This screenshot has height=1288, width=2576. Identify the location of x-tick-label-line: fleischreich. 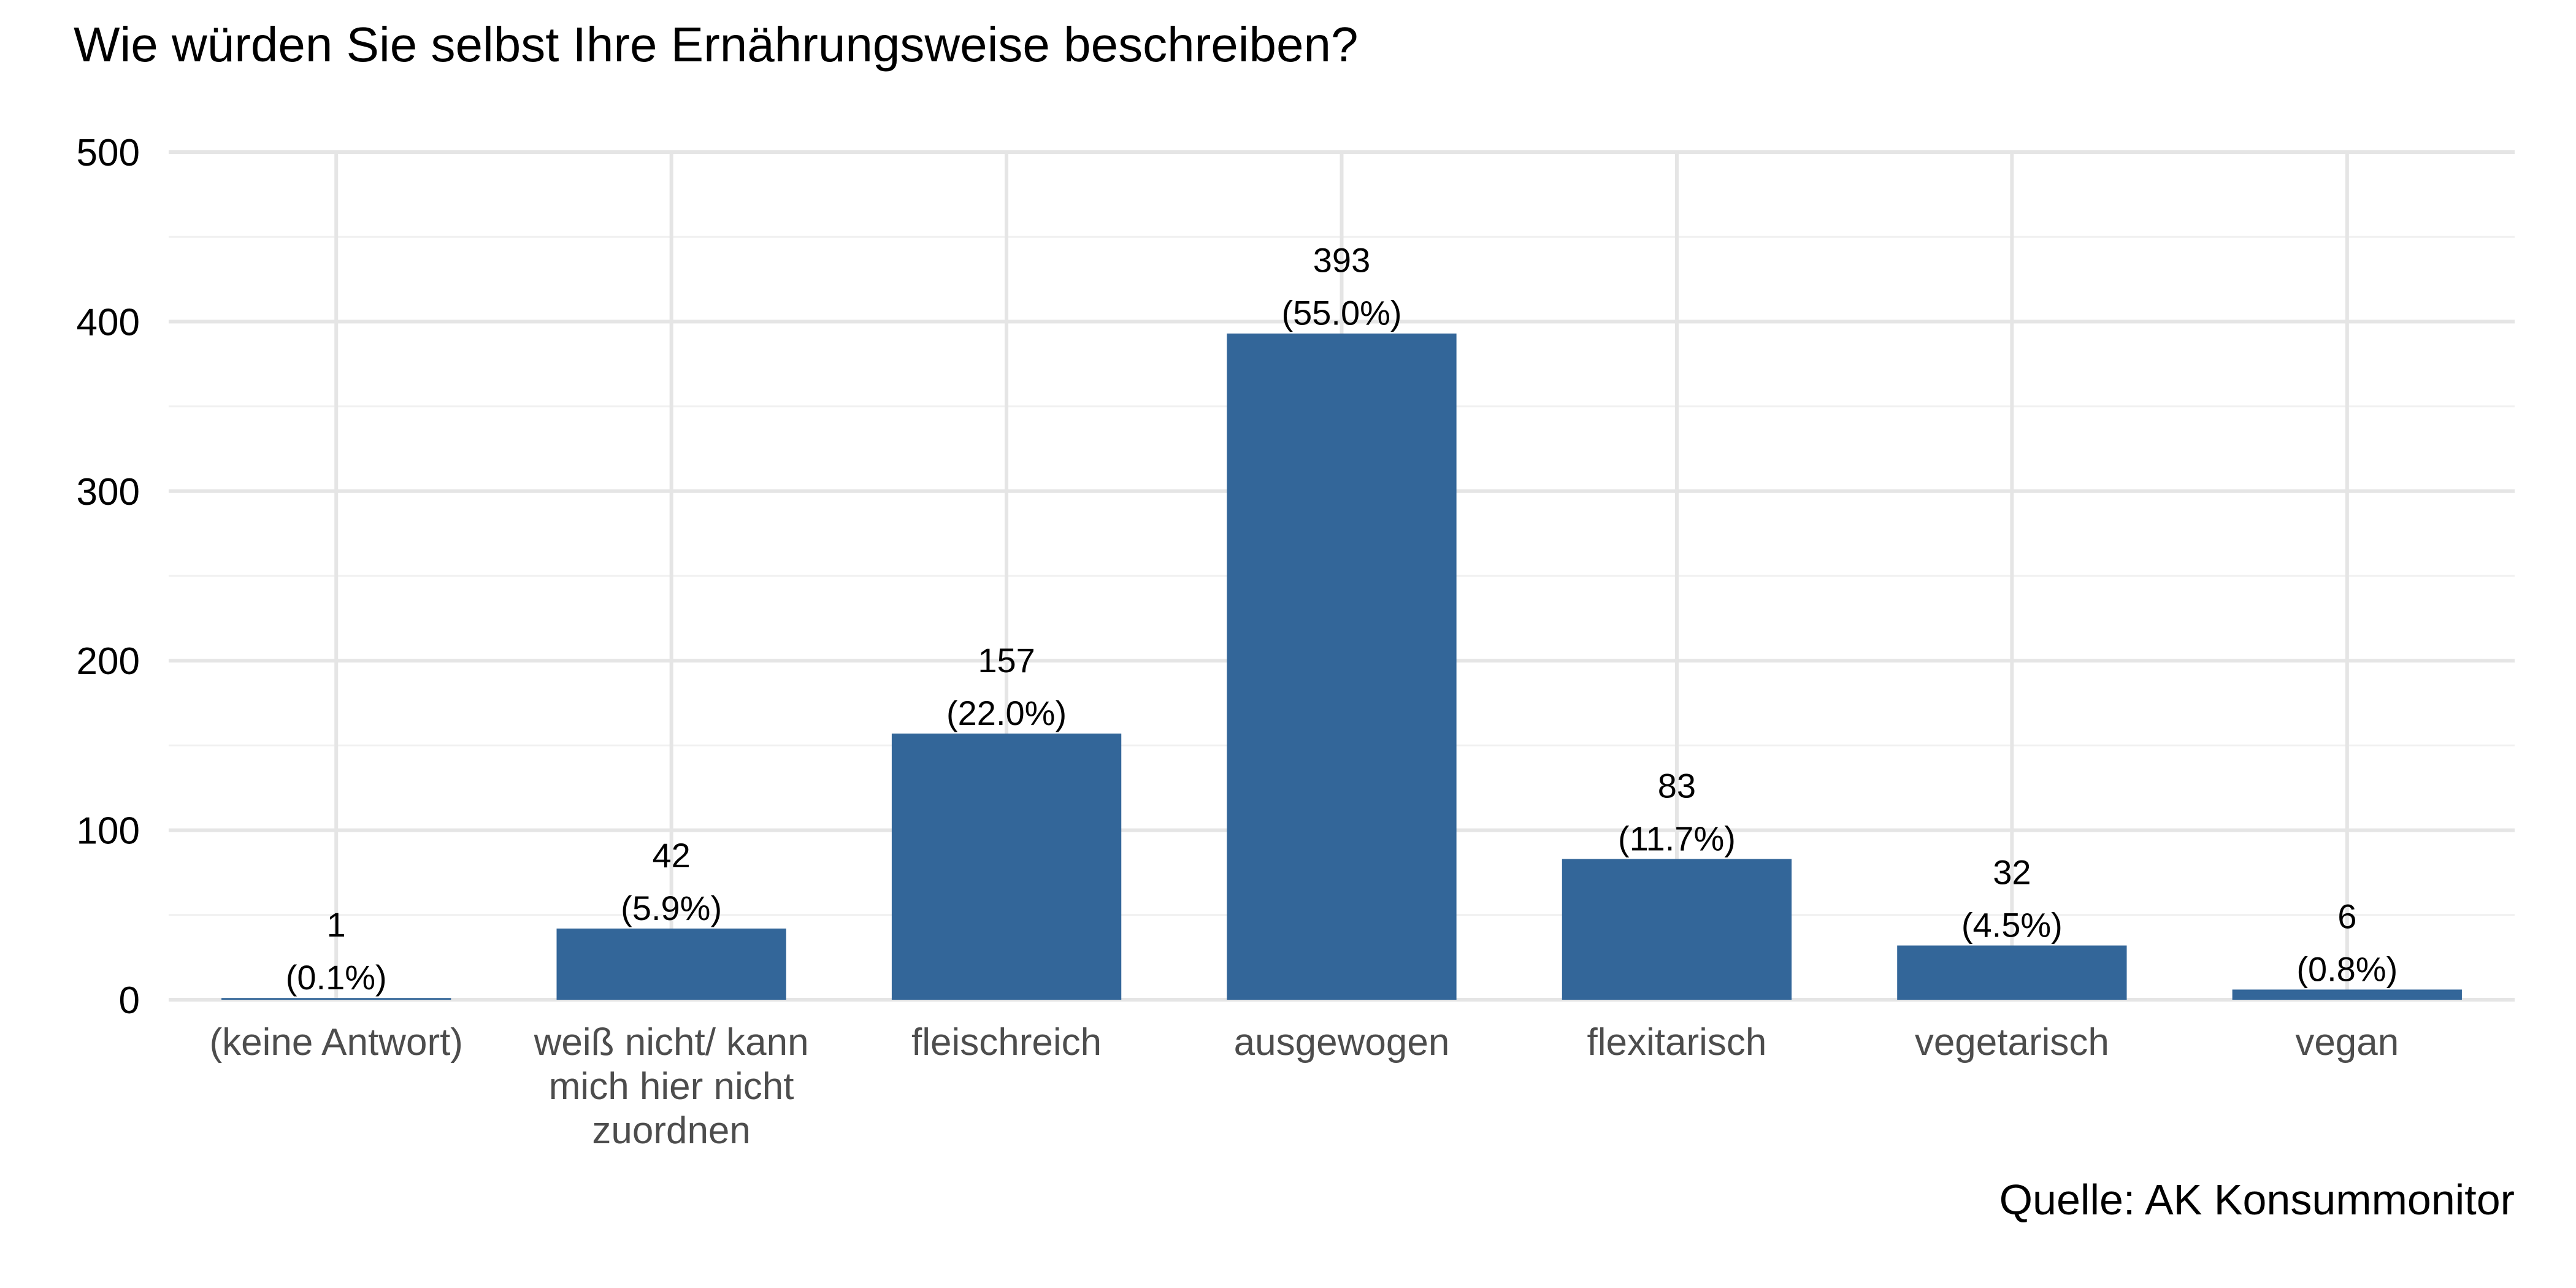
(1006, 1042).